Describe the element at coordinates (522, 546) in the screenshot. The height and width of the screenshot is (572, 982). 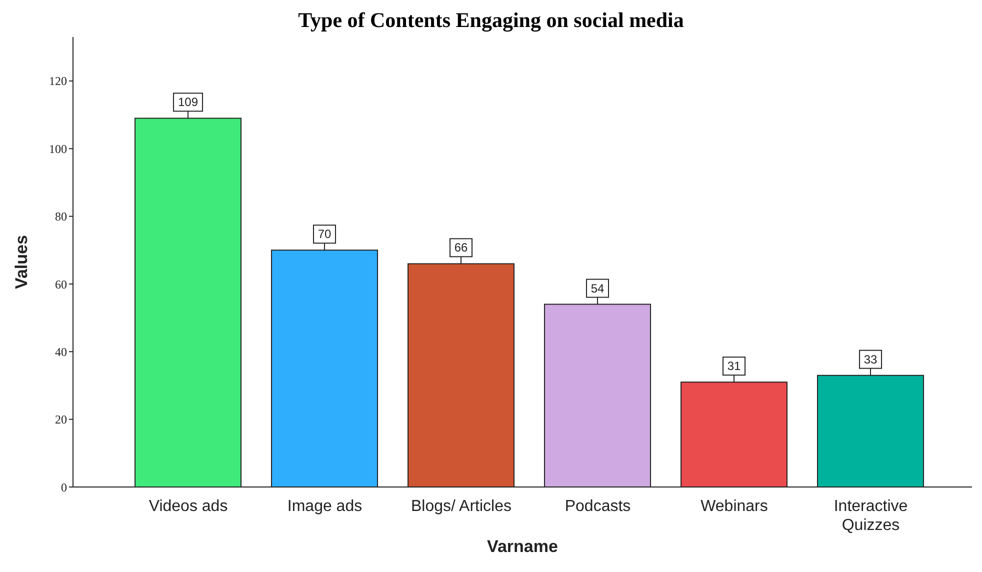
I see `x-axis-title: Varname` at that location.